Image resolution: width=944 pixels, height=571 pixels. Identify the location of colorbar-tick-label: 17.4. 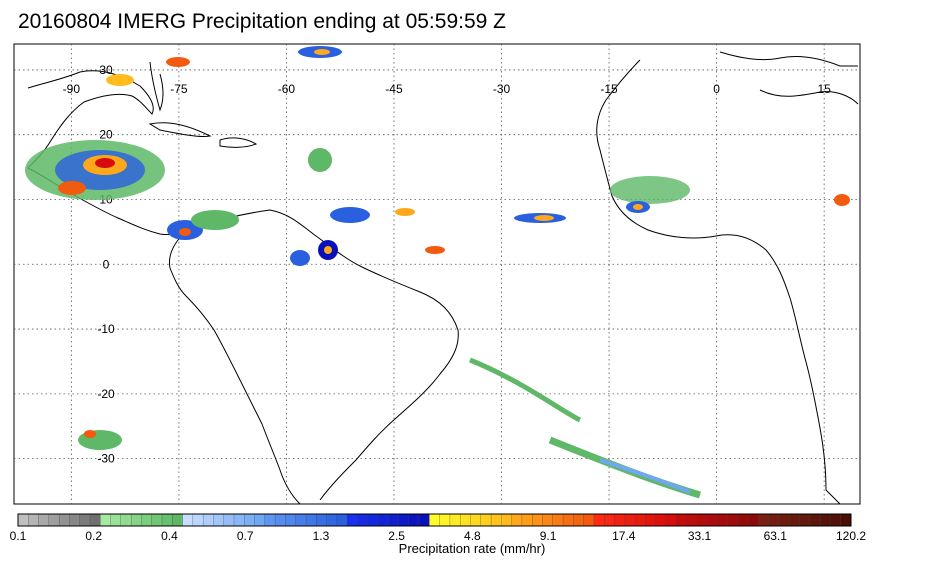
(624, 536).